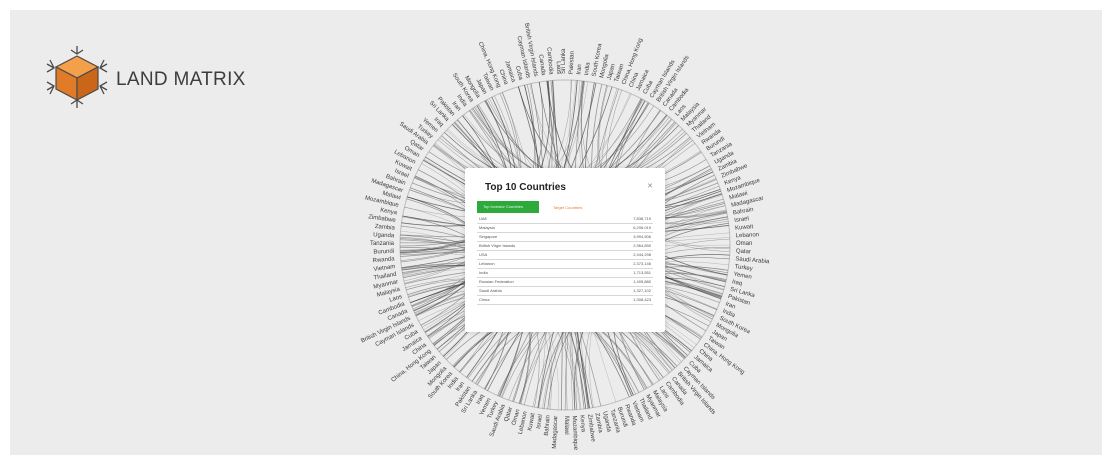 The image size is (1112, 461). Describe the element at coordinates (743, 268) in the screenshot. I see `country-label: Turkey` at that location.